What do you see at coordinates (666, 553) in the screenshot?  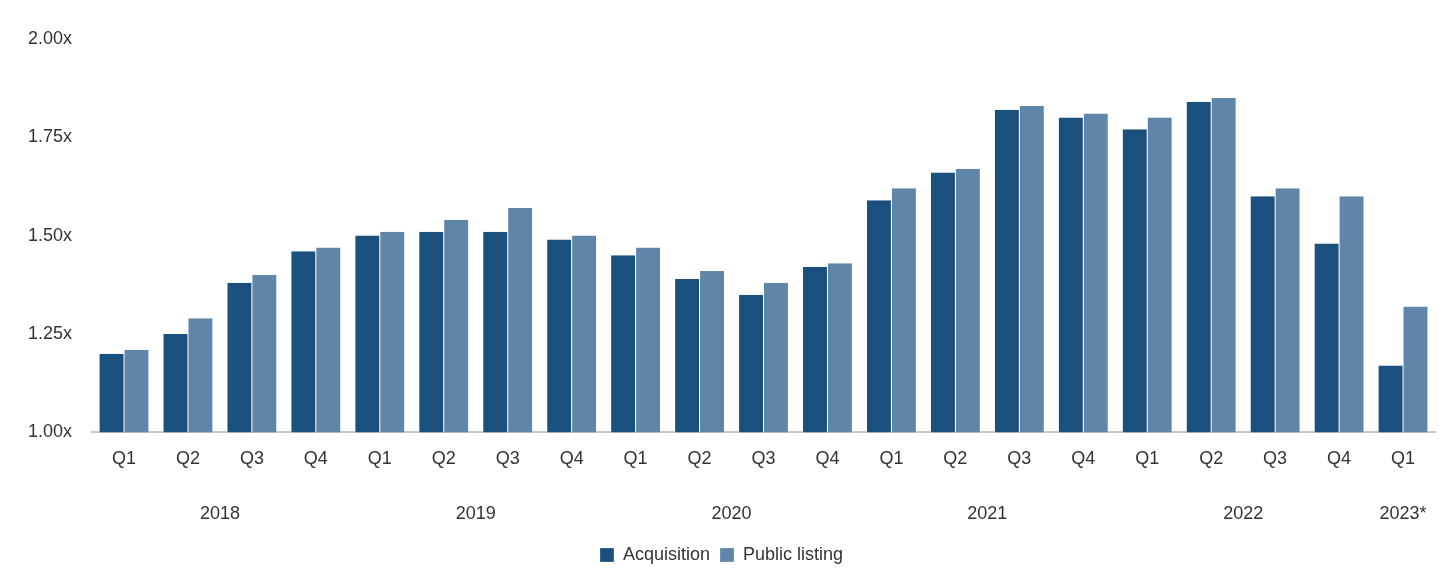 I see `legend-label: Acquisition` at bounding box center [666, 553].